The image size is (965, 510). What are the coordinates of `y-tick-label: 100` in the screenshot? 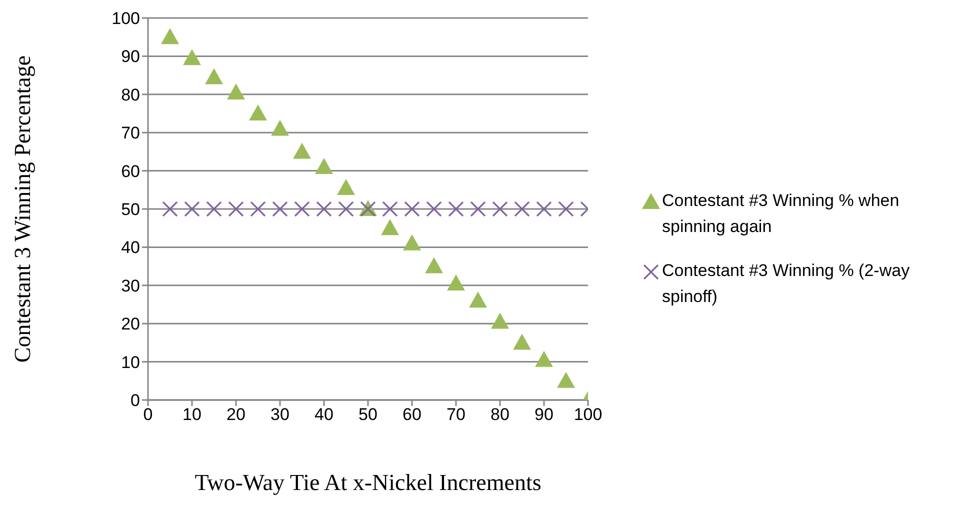 It's located at (126, 18).